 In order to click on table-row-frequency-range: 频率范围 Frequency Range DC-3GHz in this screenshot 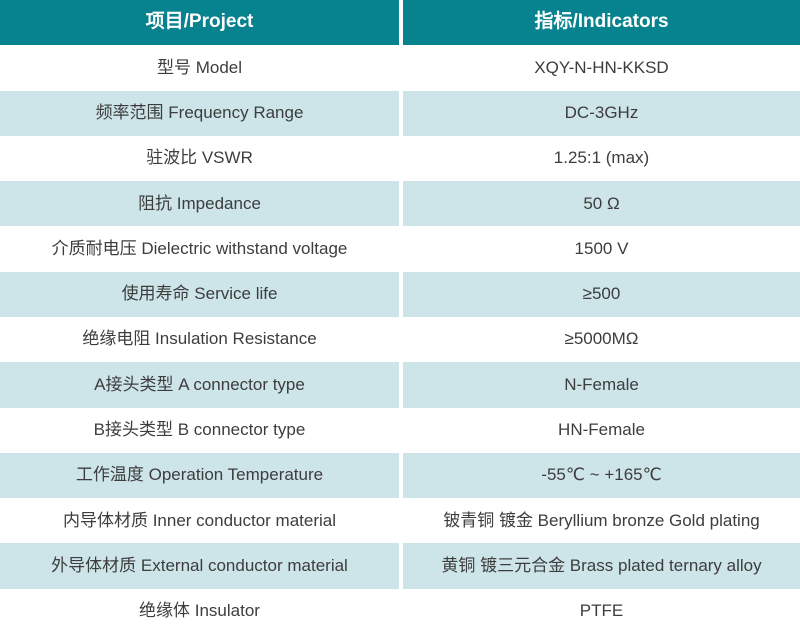, I will do `click(400, 113)`.